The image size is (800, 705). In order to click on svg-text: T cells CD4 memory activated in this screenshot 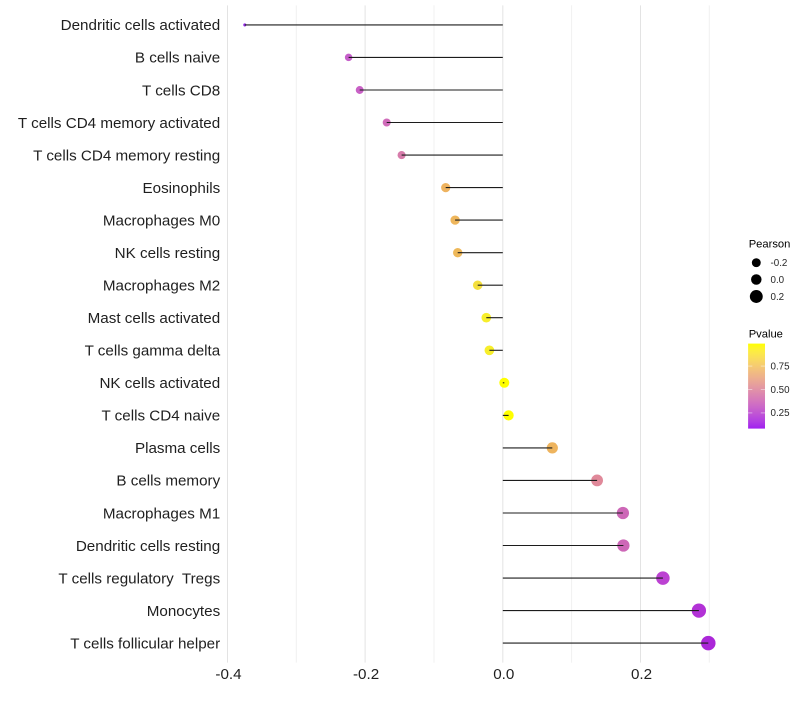, I will do `click(119, 123)`.